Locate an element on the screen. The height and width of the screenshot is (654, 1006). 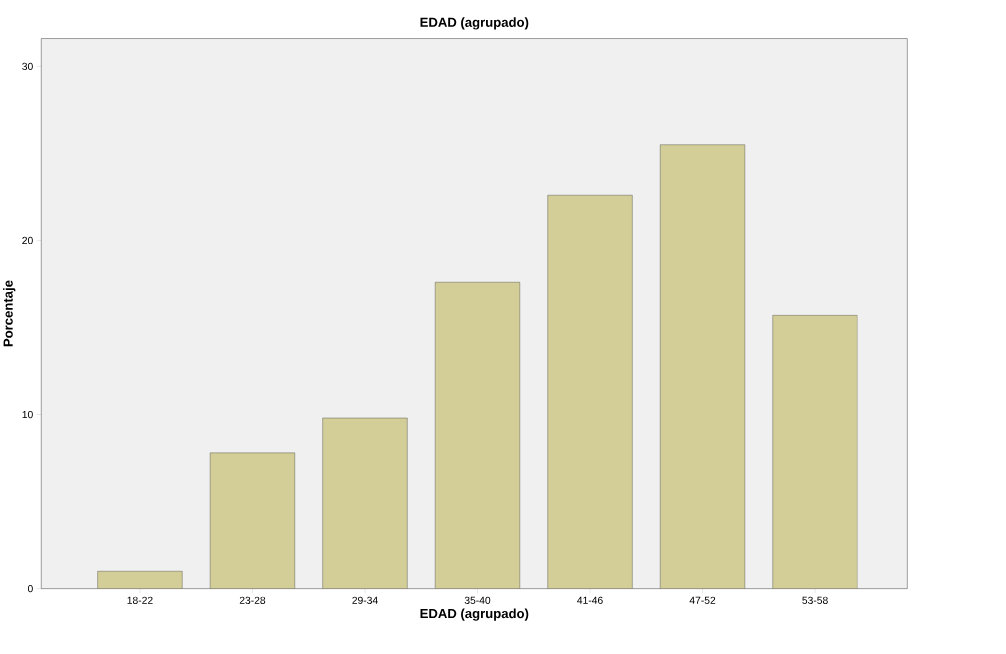
y-axis-title: Porcentaje is located at coordinates (9, 313).